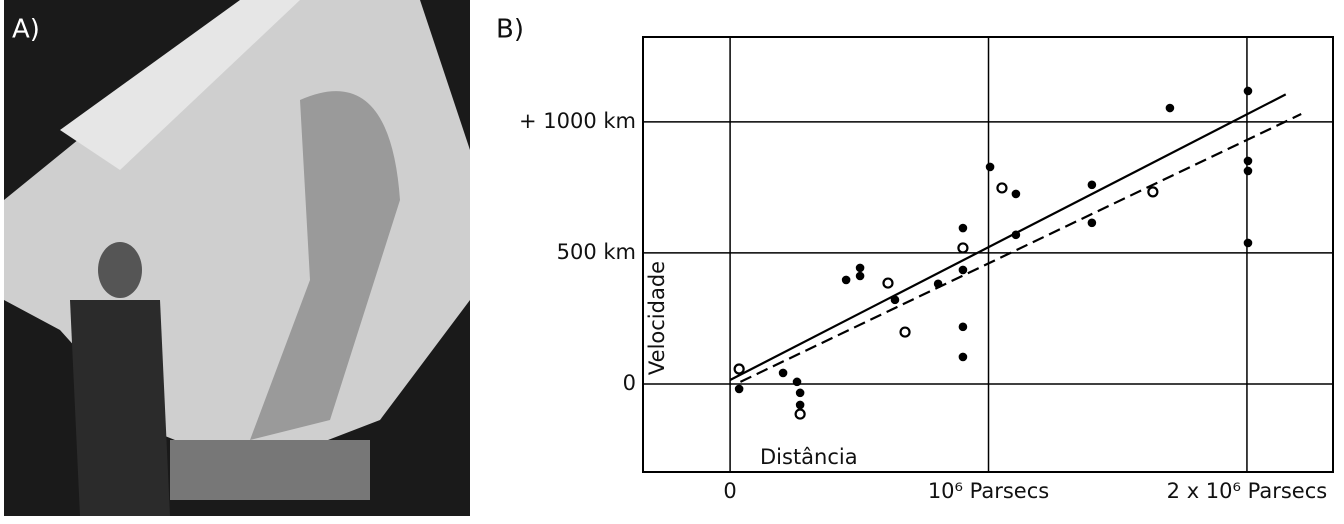  Describe the element at coordinates (26, 30) in the screenshot. I see `panel-label: A)` at that location.